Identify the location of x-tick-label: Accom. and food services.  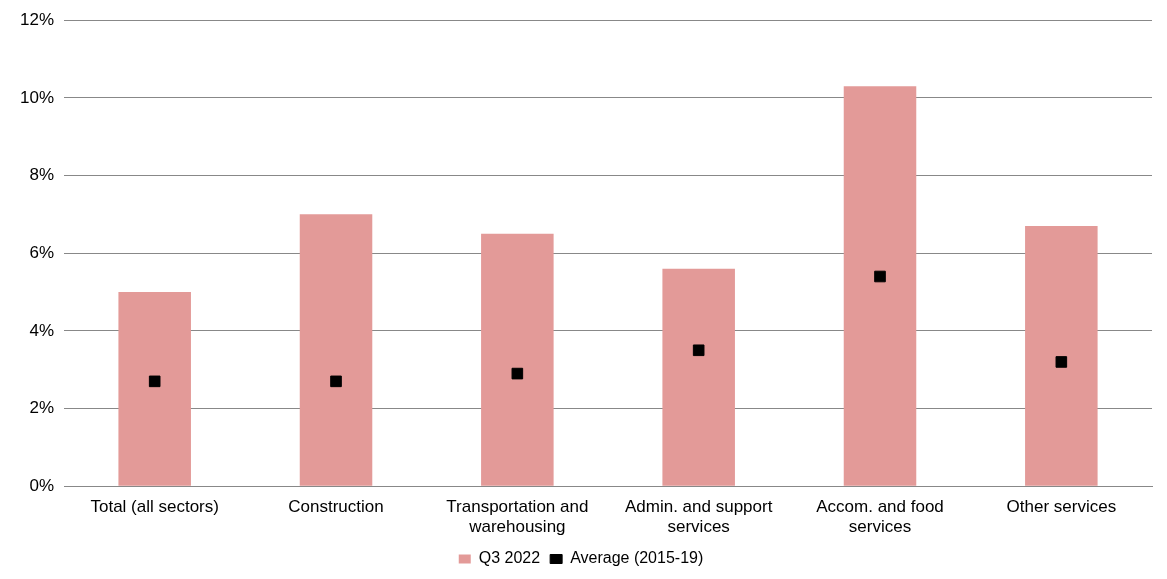
(880, 517).